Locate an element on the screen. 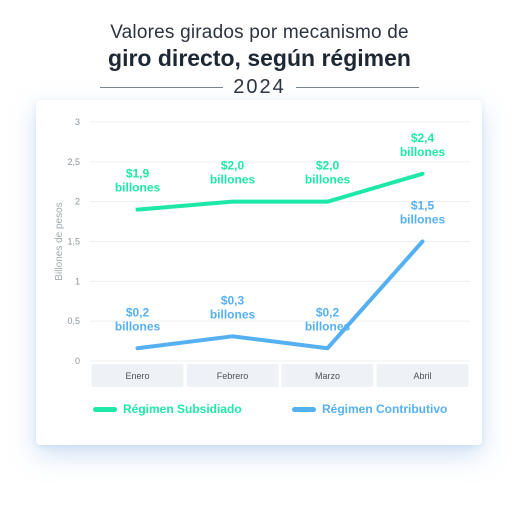 The width and height of the screenshot is (519, 506). x-tick-label: Enero is located at coordinates (137, 376).